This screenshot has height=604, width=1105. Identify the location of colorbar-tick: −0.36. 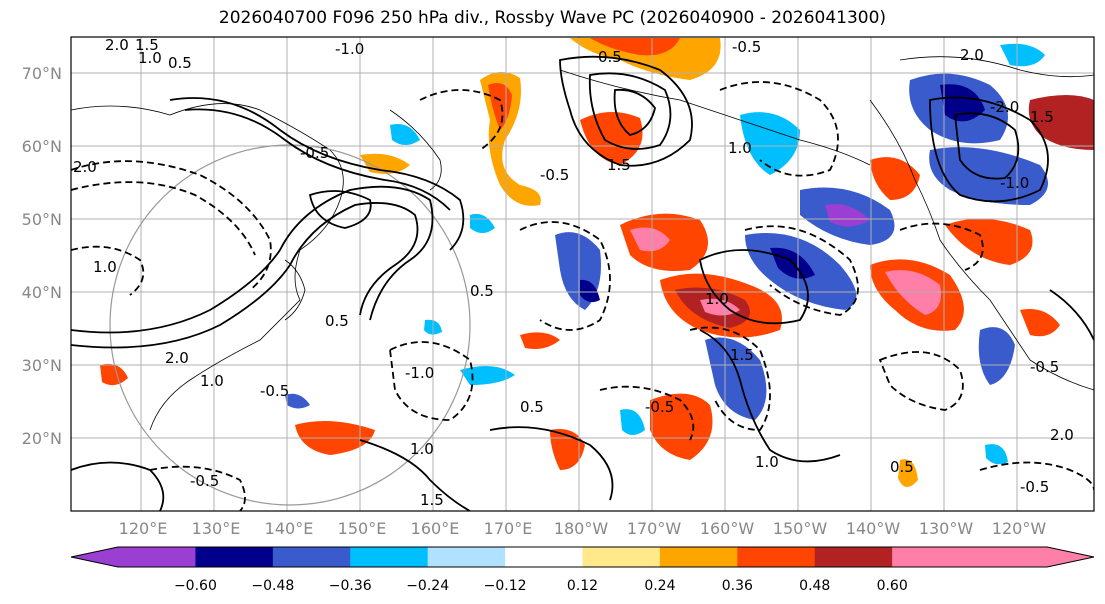
(350, 586).